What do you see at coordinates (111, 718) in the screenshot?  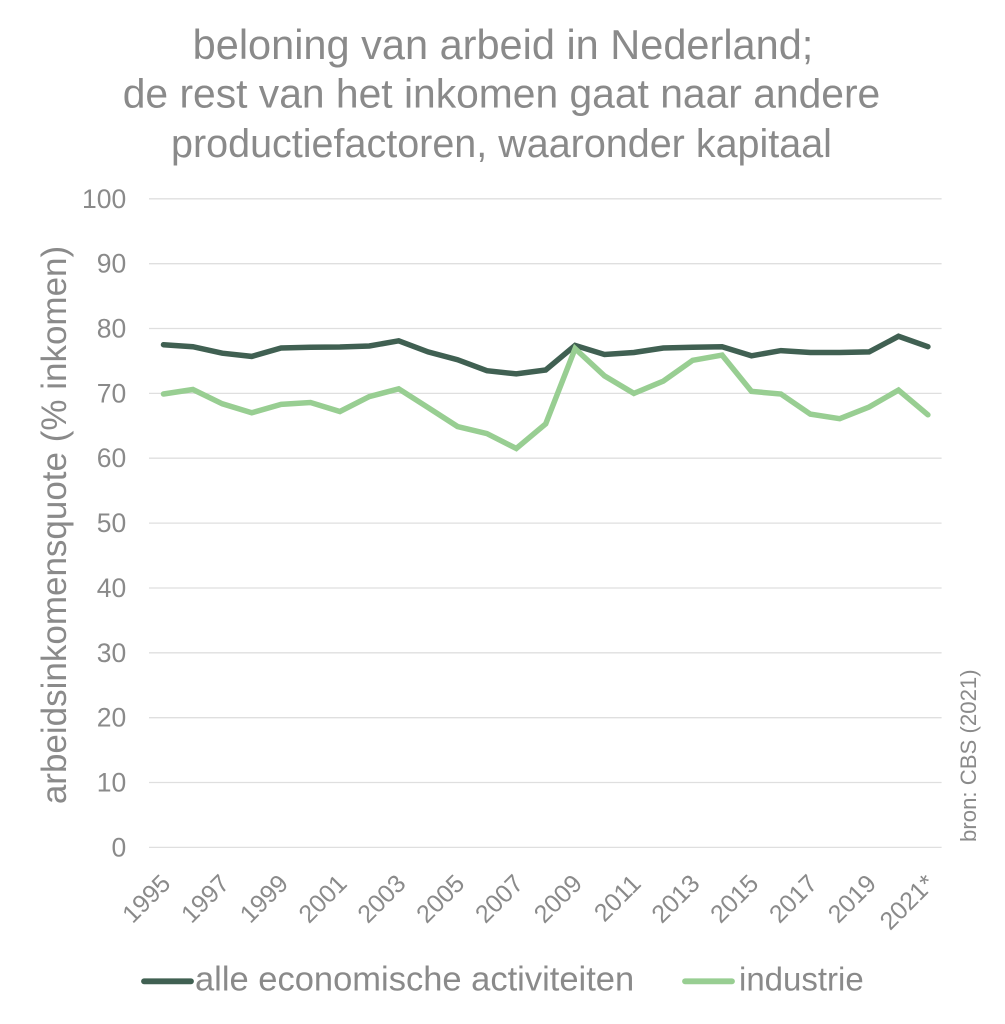 I see `svg-text: 20` at bounding box center [111, 718].